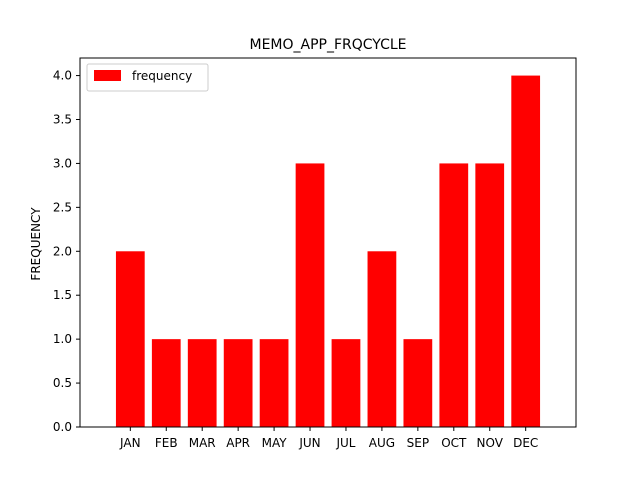 Image resolution: width=640 pixels, height=484 pixels. Describe the element at coordinates (238, 383) in the screenshot. I see `bar-apr` at that location.